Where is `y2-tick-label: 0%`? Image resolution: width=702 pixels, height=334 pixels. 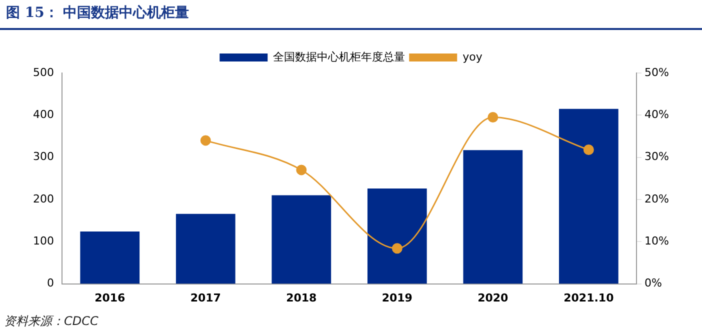
y2-tick-label: 0% is located at coordinates (653, 283).